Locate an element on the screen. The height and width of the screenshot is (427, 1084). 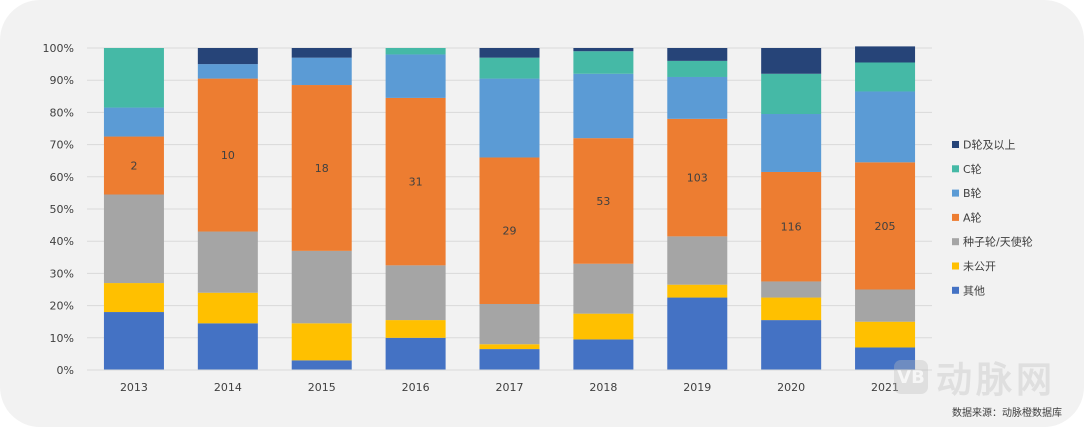
data-label: 2 is located at coordinates (133, 166).